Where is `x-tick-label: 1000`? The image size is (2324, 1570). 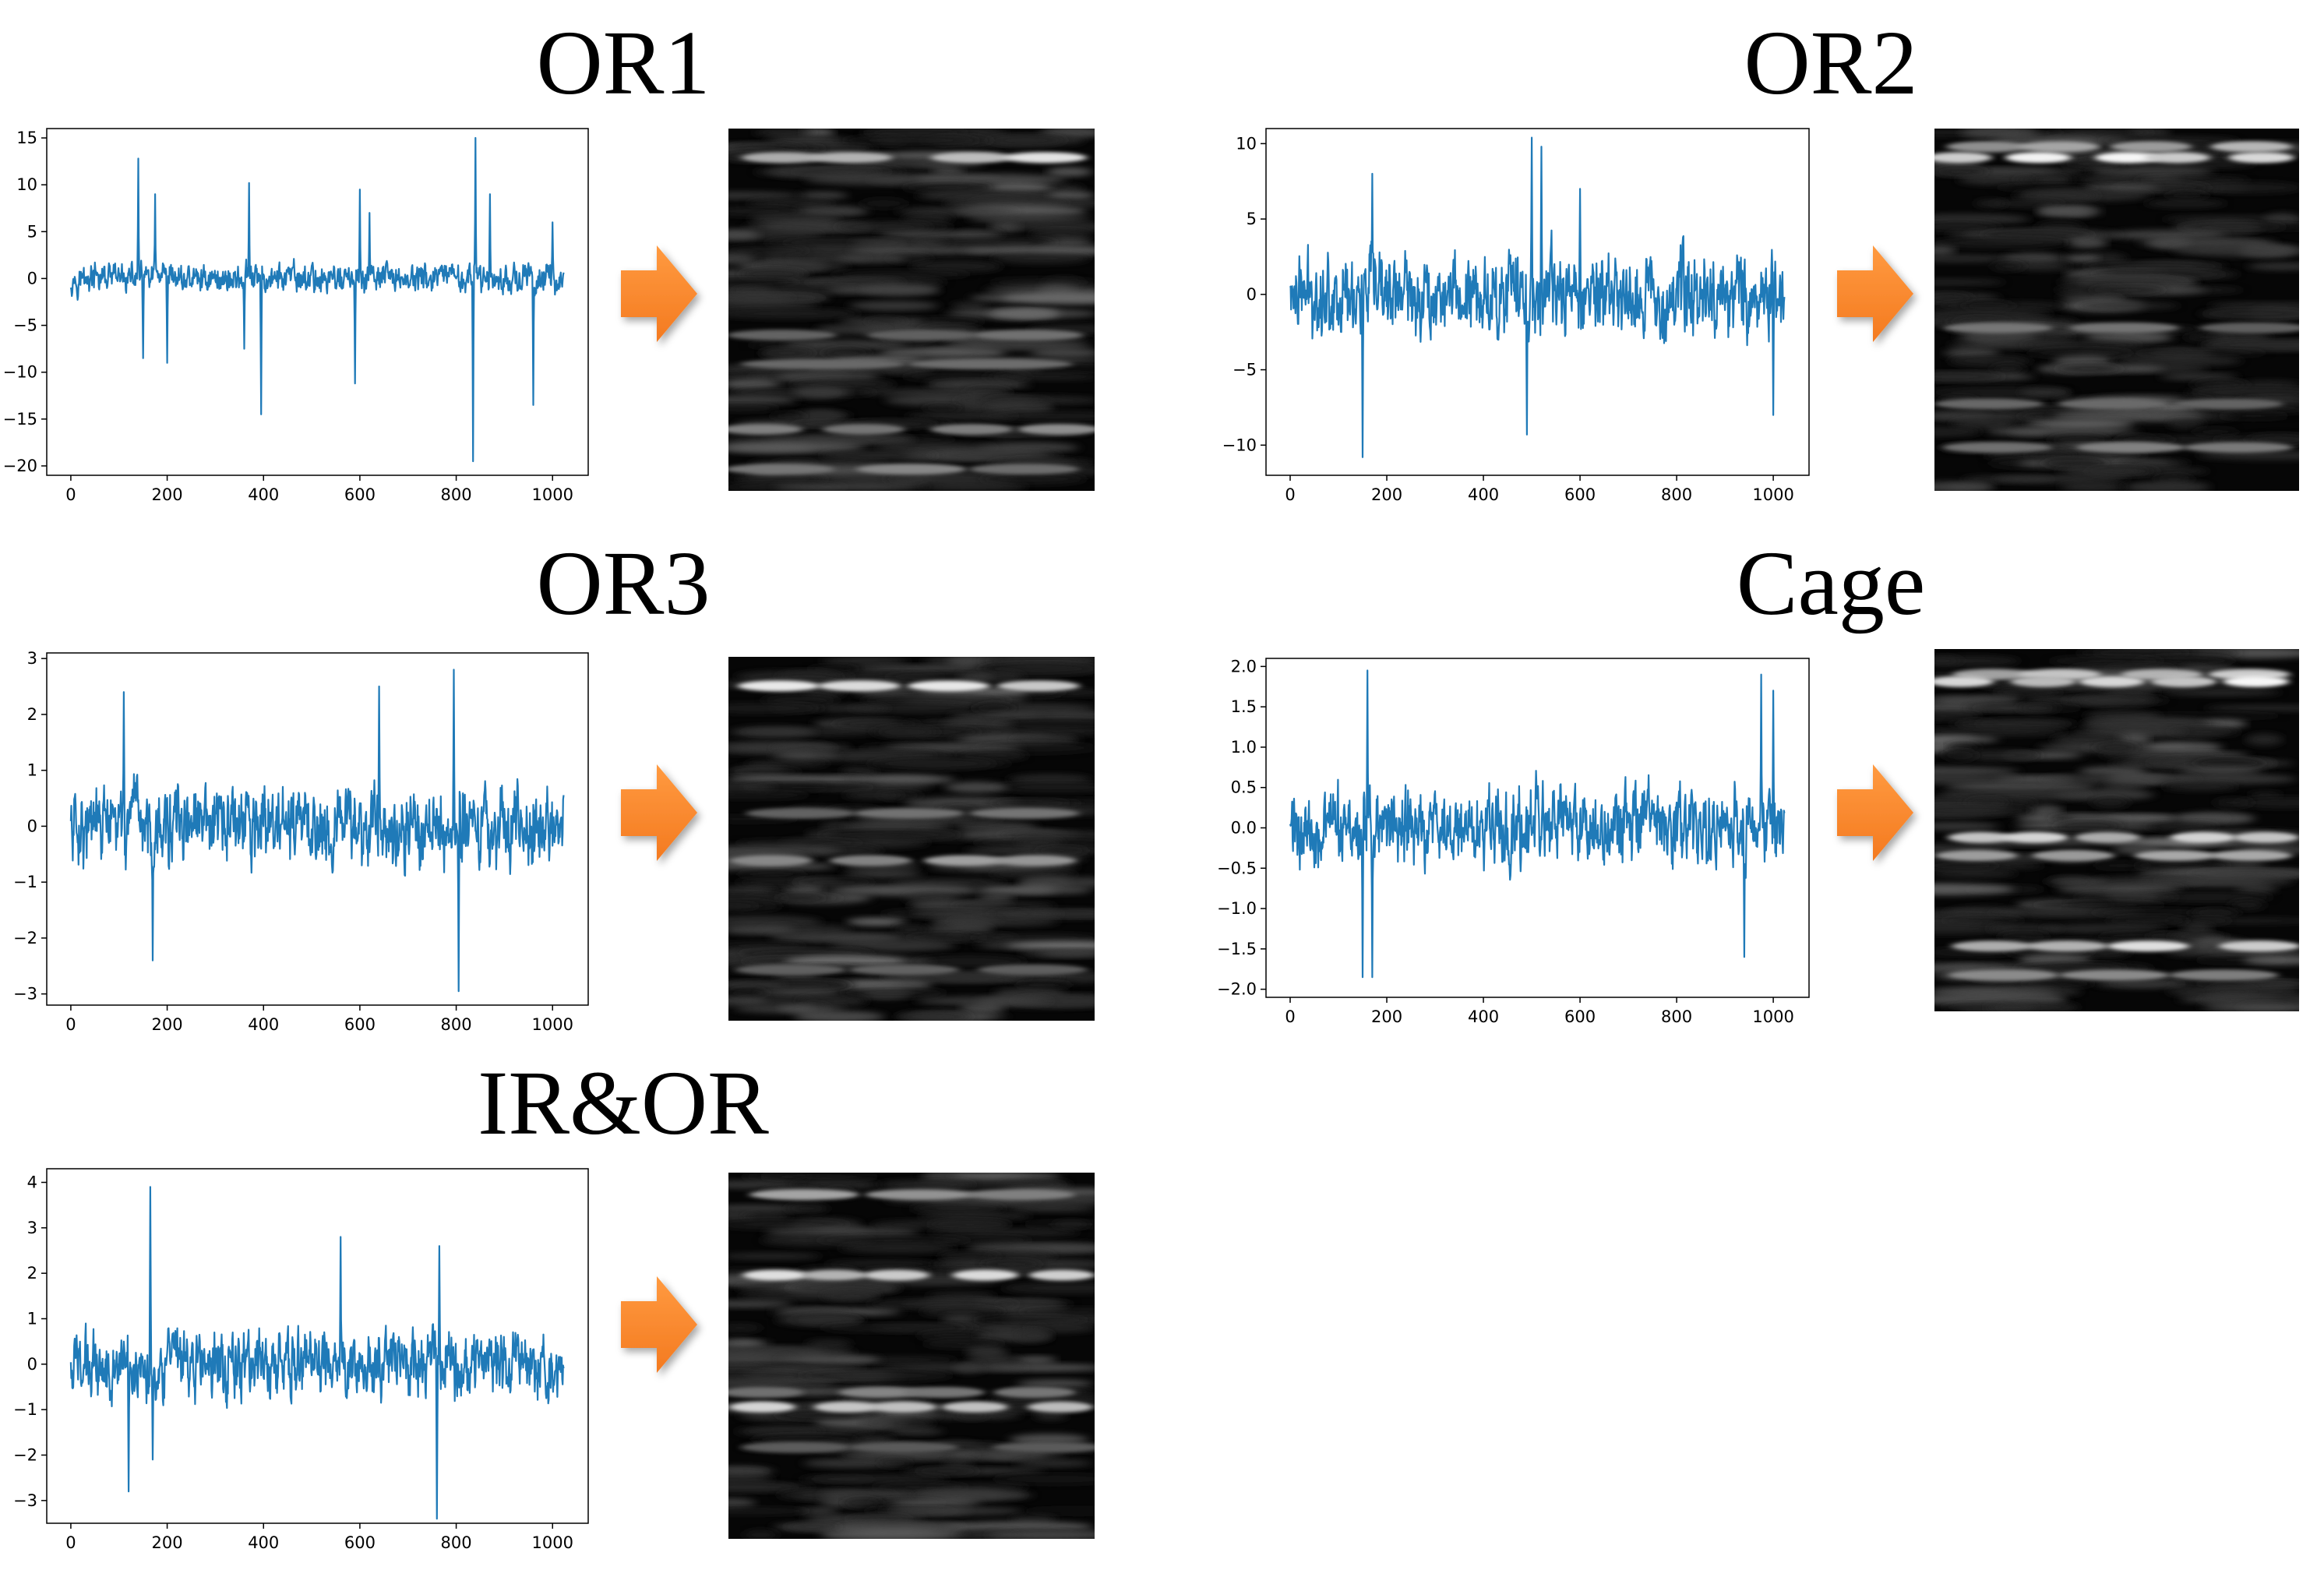
x-tick-label: 1000 is located at coordinates (552, 494).